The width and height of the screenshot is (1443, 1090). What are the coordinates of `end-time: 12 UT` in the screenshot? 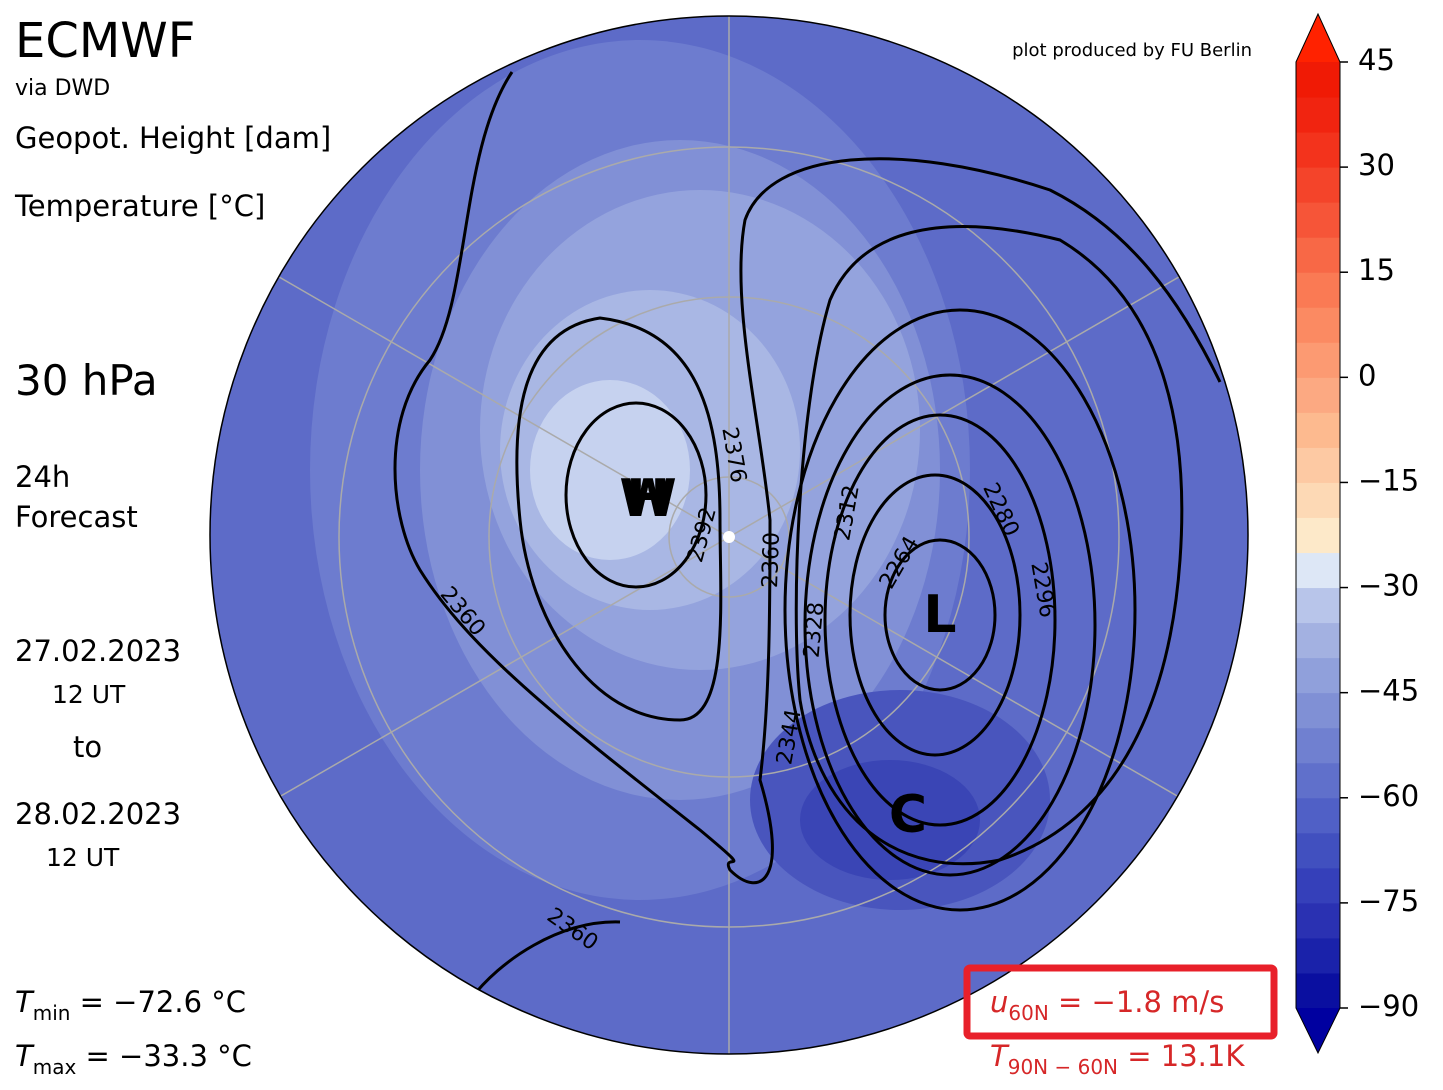 It's located at (83, 857).